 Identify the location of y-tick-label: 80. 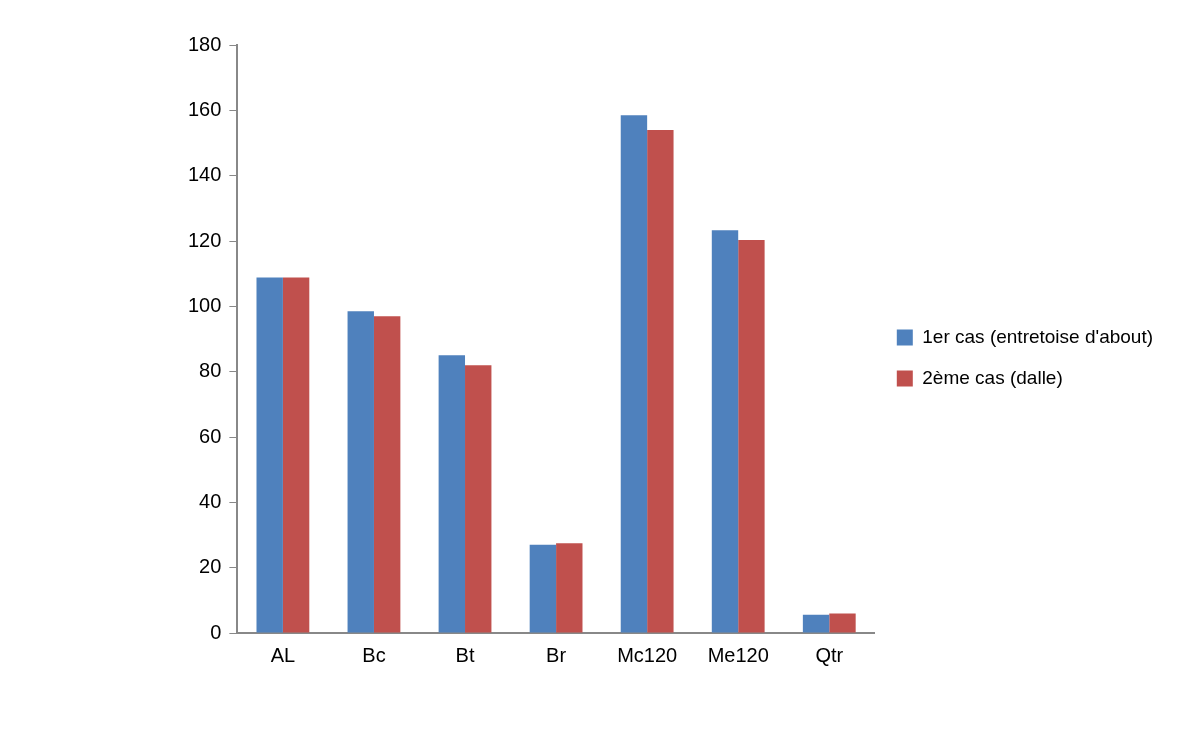
(210, 370).